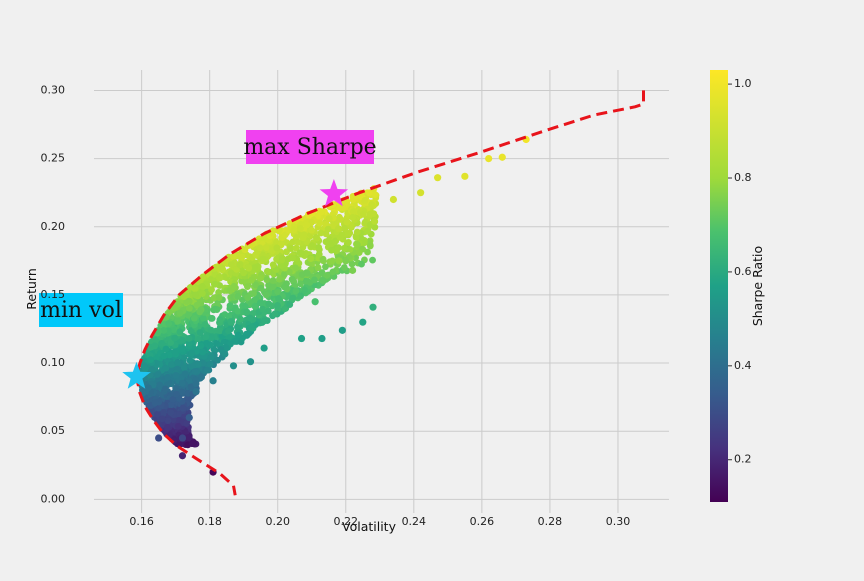  I want to click on y-tick-label: 0.20, so click(53, 226).